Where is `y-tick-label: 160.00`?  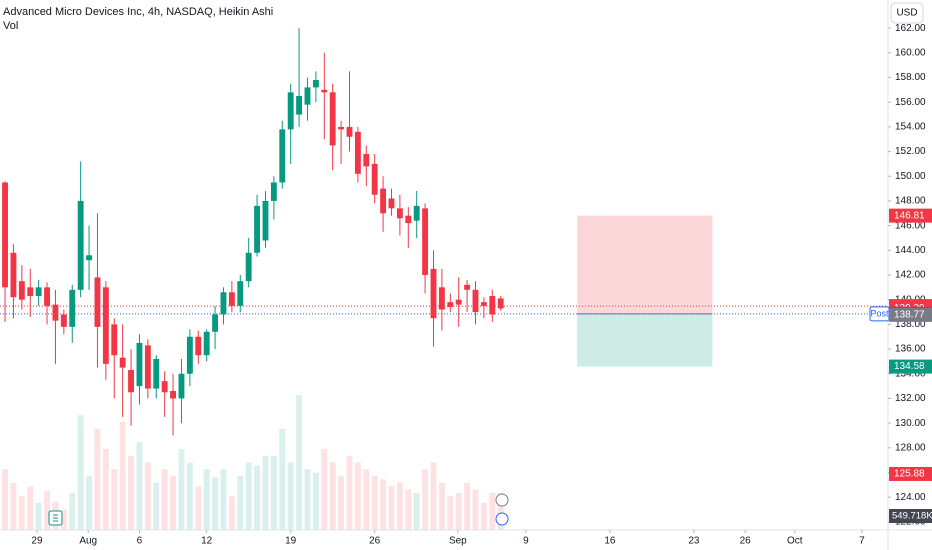
y-tick-label: 160.00 is located at coordinates (910, 52).